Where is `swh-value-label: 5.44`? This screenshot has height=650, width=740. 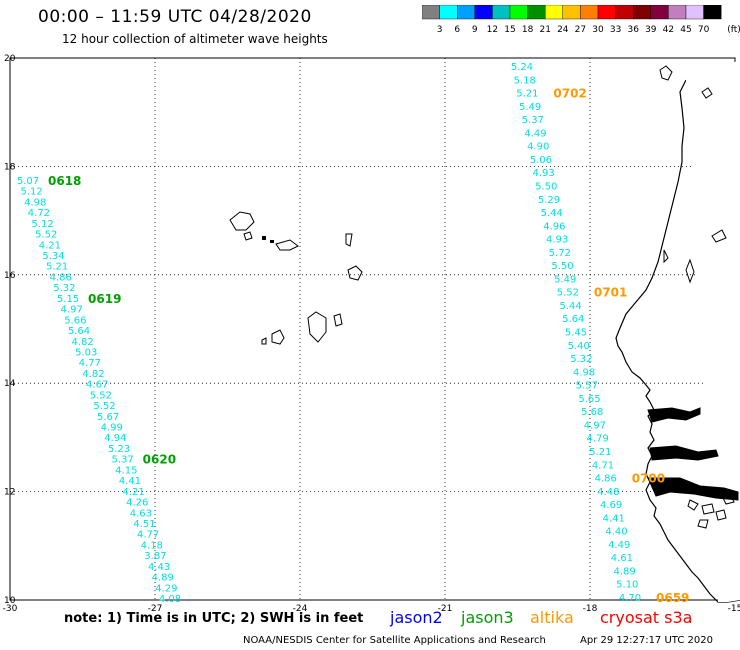
swh-value-label: 5.44 is located at coordinates (570, 306).